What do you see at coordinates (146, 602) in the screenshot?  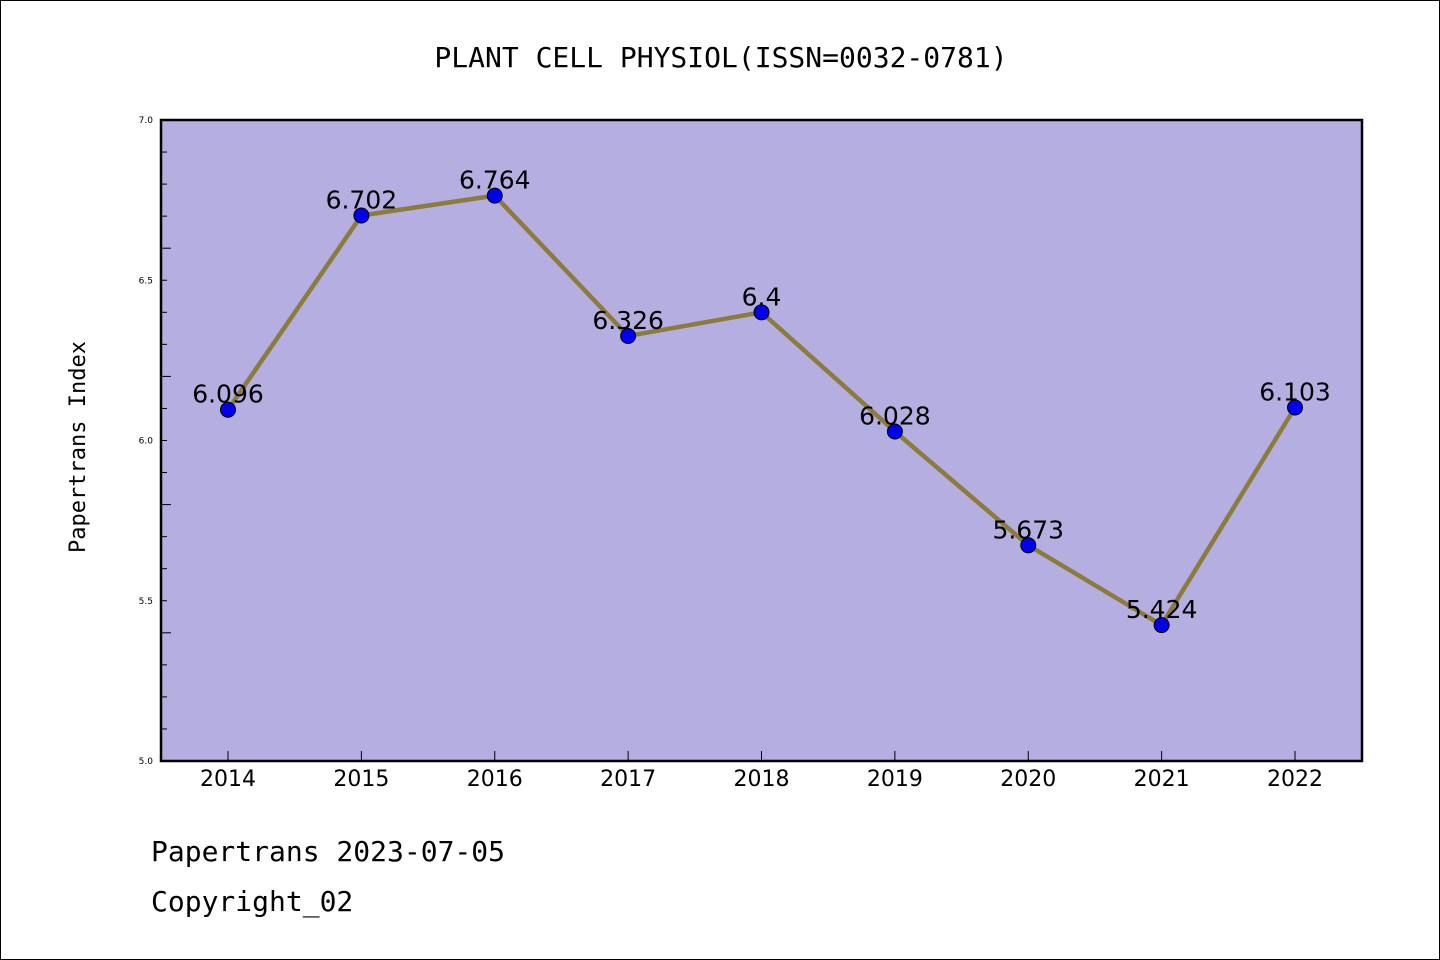 I see `y-tick-label: 5.5` at bounding box center [146, 602].